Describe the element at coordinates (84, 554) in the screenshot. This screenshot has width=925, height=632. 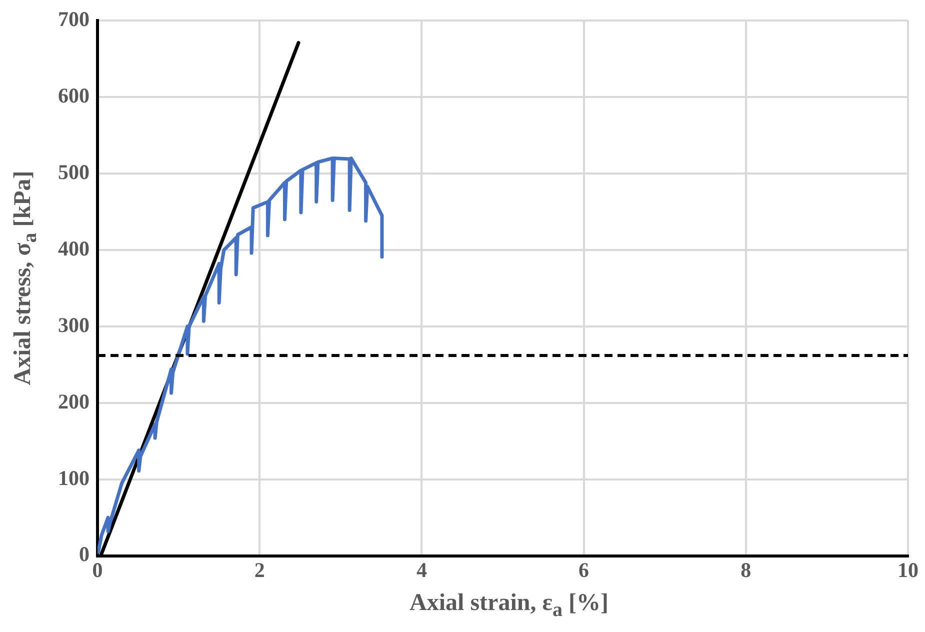
I see `y-tick-label: 0` at that location.